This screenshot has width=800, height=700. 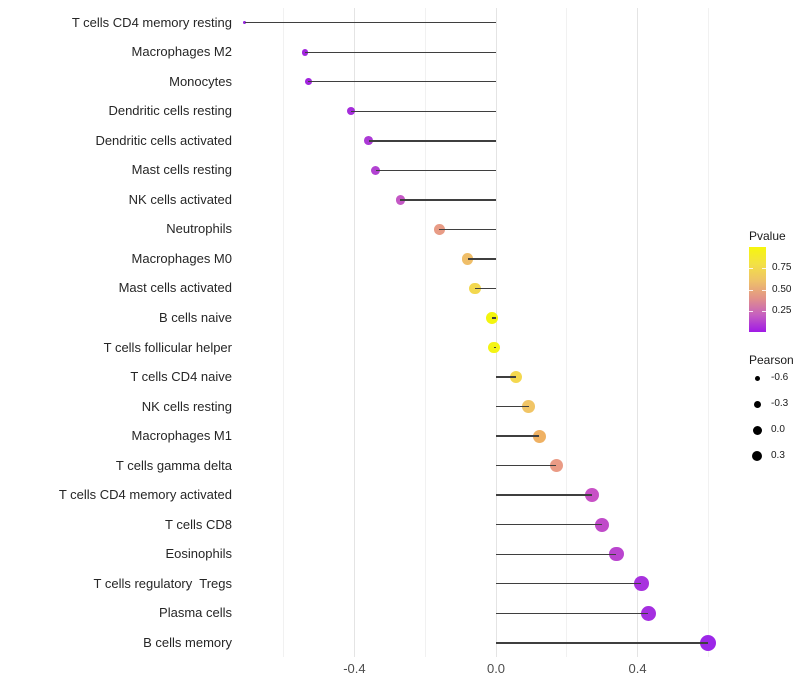 What do you see at coordinates (170, 111) in the screenshot?
I see `y-axis-label: Dendritic cells resting` at bounding box center [170, 111].